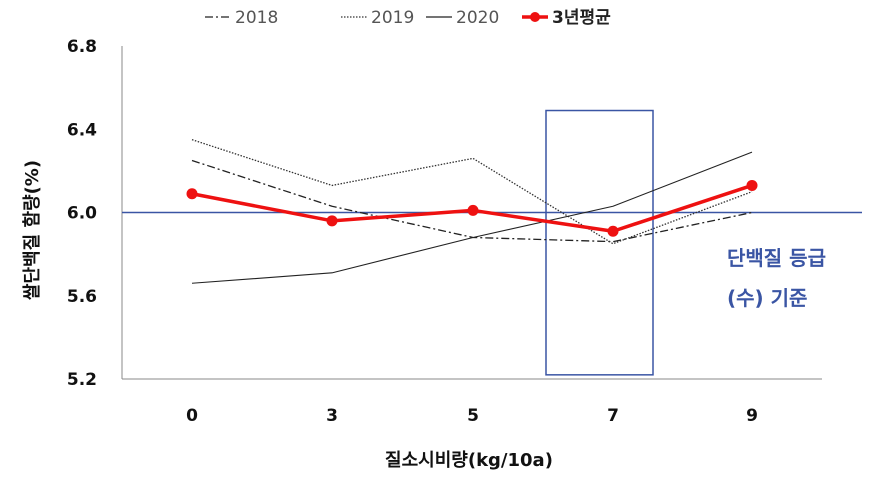 The image size is (869, 478). I want to click on y-tick-label: 6.8, so click(82, 47).